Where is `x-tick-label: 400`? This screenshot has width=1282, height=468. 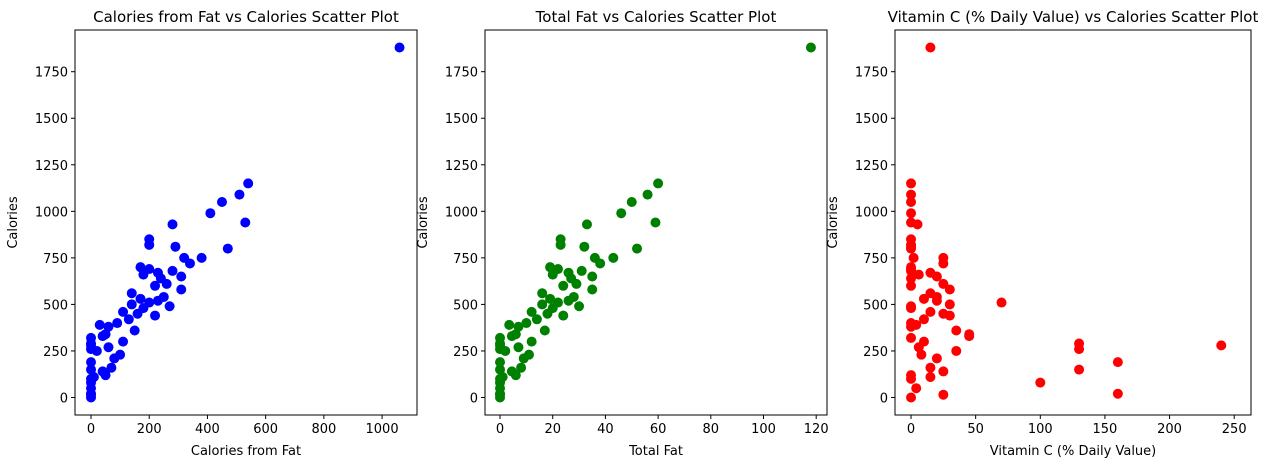 x-tick-label: 400 is located at coordinates (207, 429).